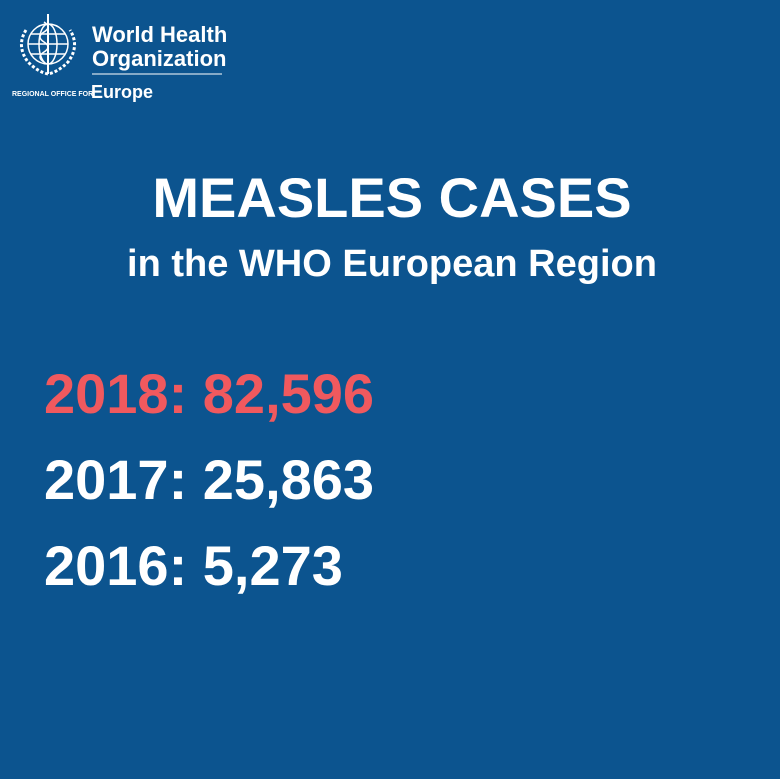 The height and width of the screenshot is (779, 780). What do you see at coordinates (48, 45) in the screenshot?
I see `who-emblem` at bounding box center [48, 45].